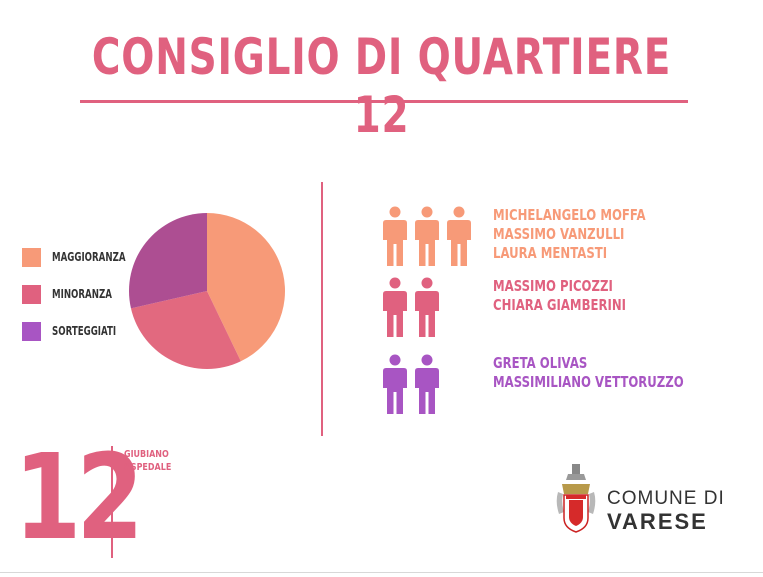  What do you see at coordinates (657, 521) in the screenshot?
I see `logo-line2: VARESE` at bounding box center [657, 521].